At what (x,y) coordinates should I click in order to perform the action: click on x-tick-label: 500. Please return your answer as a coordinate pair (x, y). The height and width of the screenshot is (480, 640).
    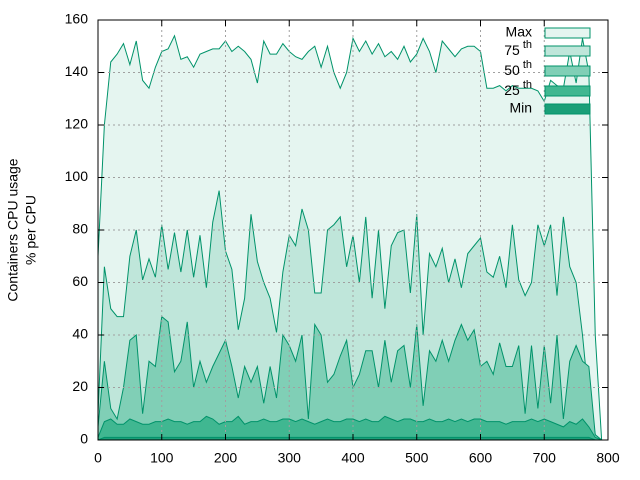
    Looking at the image, I should click on (417, 458).